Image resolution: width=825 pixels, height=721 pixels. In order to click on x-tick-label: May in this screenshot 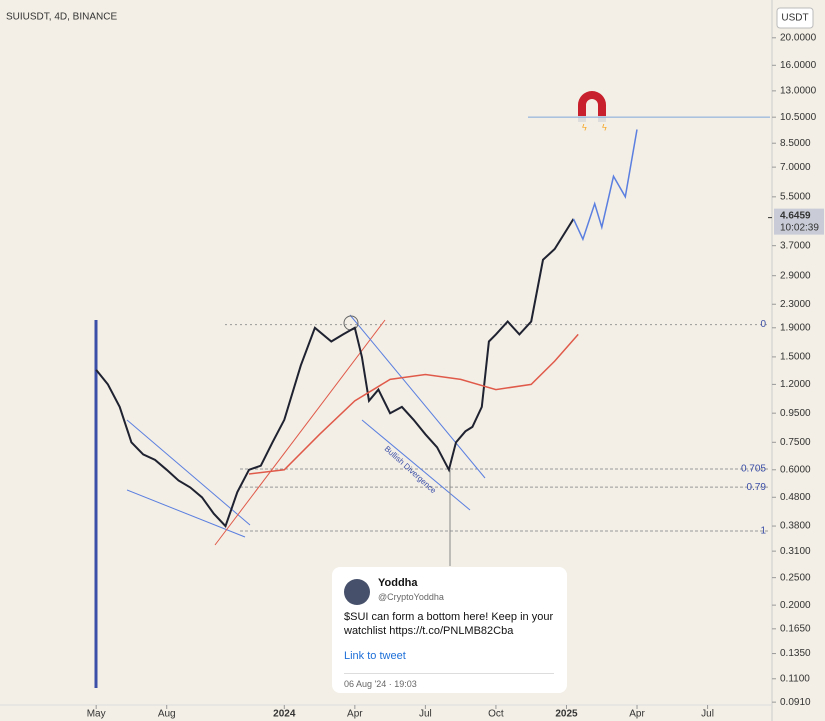, I will do `click(96, 714)`.